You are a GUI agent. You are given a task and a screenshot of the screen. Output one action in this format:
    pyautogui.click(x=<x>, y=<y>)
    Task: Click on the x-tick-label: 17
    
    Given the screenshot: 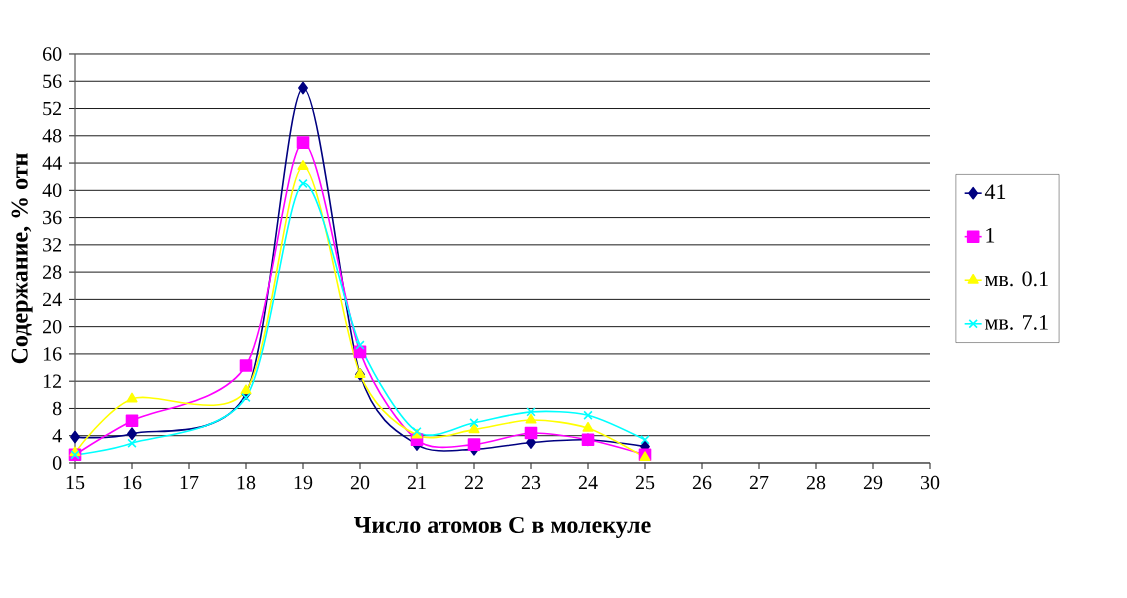 What is the action you would take?
    pyautogui.click(x=189, y=482)
    